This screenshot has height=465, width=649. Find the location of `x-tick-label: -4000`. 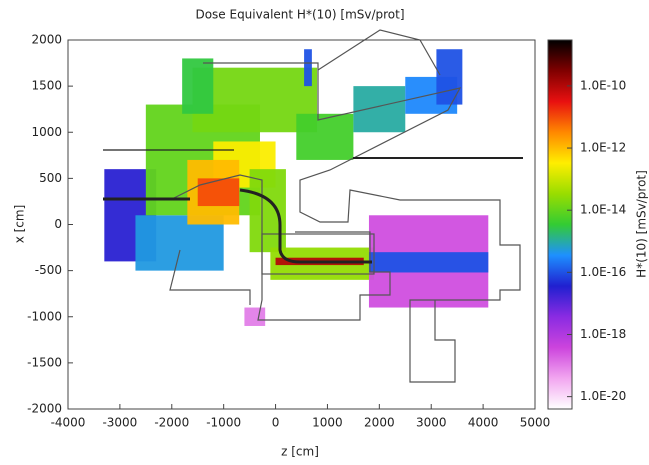

x-tick-label: -4000 is located at coordinates (68, 423).